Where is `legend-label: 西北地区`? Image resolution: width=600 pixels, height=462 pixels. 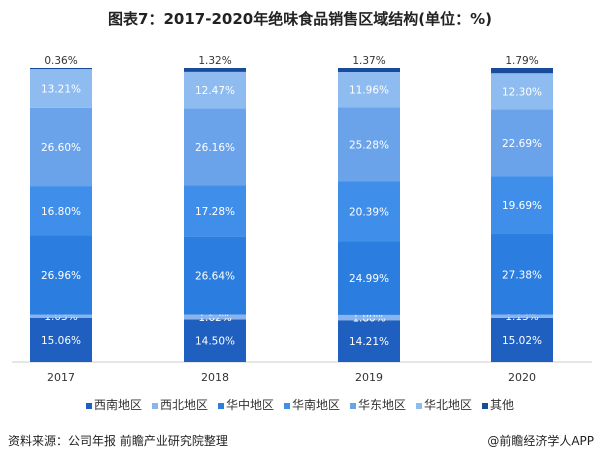 legend-label: 西北地区 is located at coordinates (183, 405).